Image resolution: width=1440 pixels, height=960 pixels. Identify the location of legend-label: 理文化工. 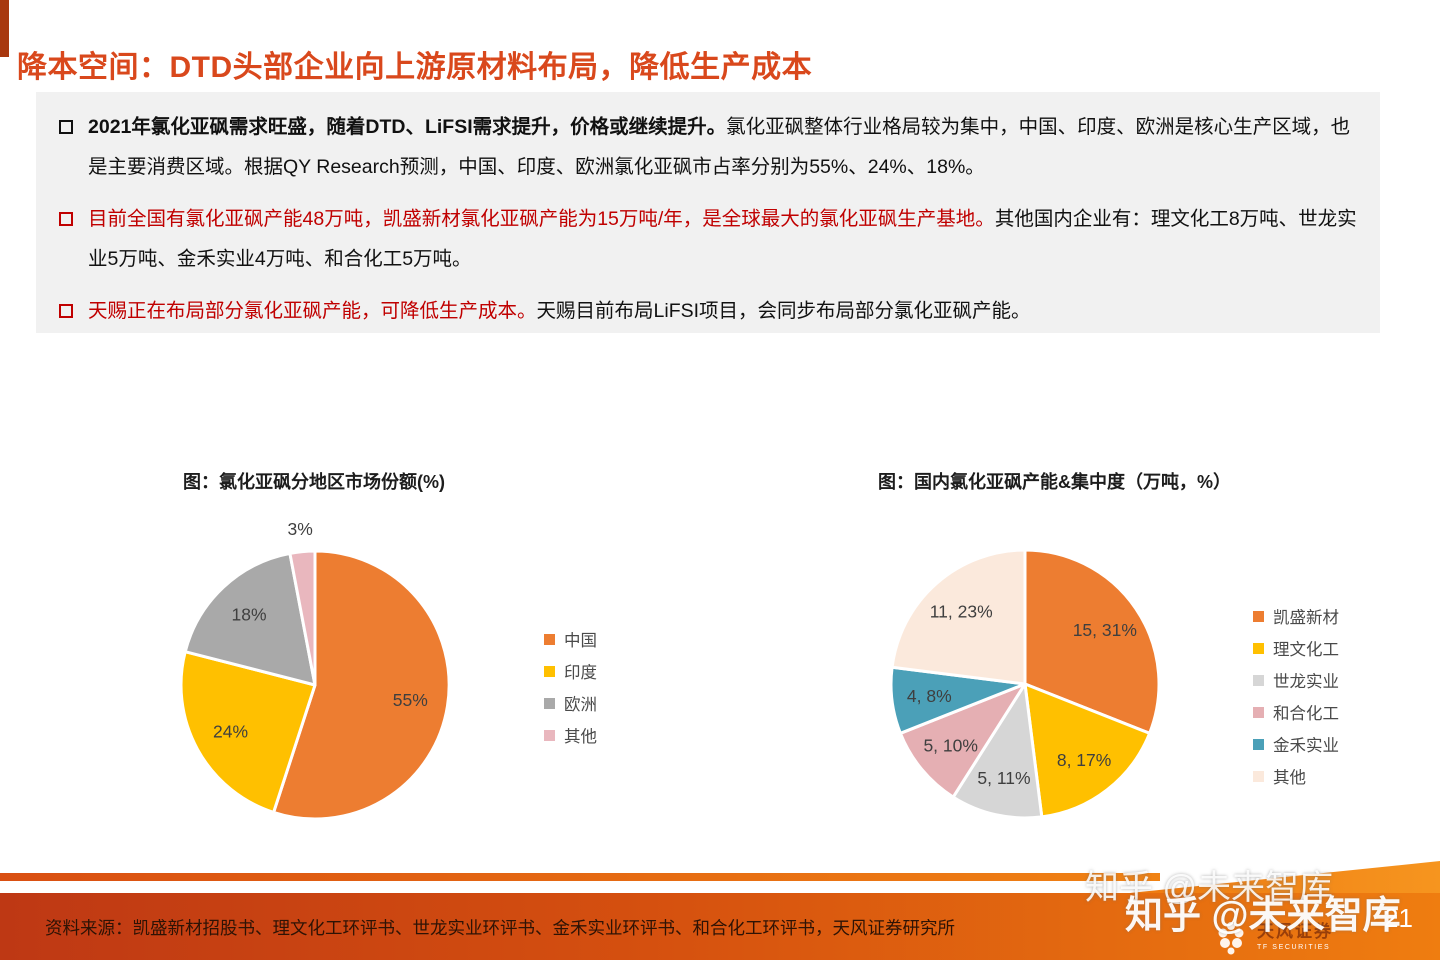
(1306, 650).